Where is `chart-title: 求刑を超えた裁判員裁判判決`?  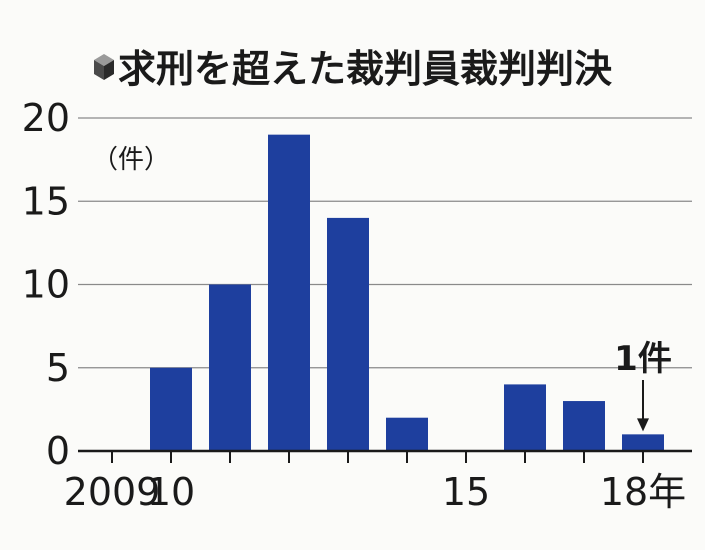
chart-title: 求刑を超えた裁判員裁判判決 is located at coordinates (365, 69).